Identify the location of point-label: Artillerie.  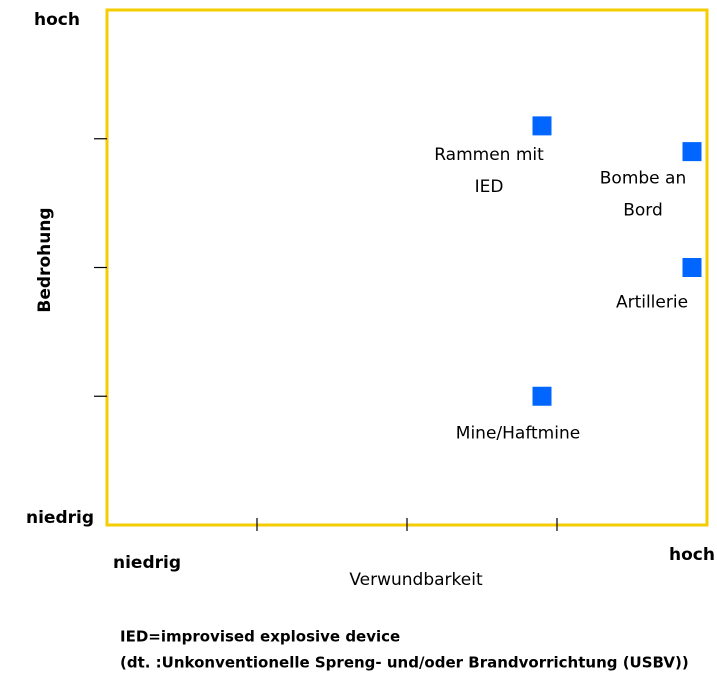
(652, 303).